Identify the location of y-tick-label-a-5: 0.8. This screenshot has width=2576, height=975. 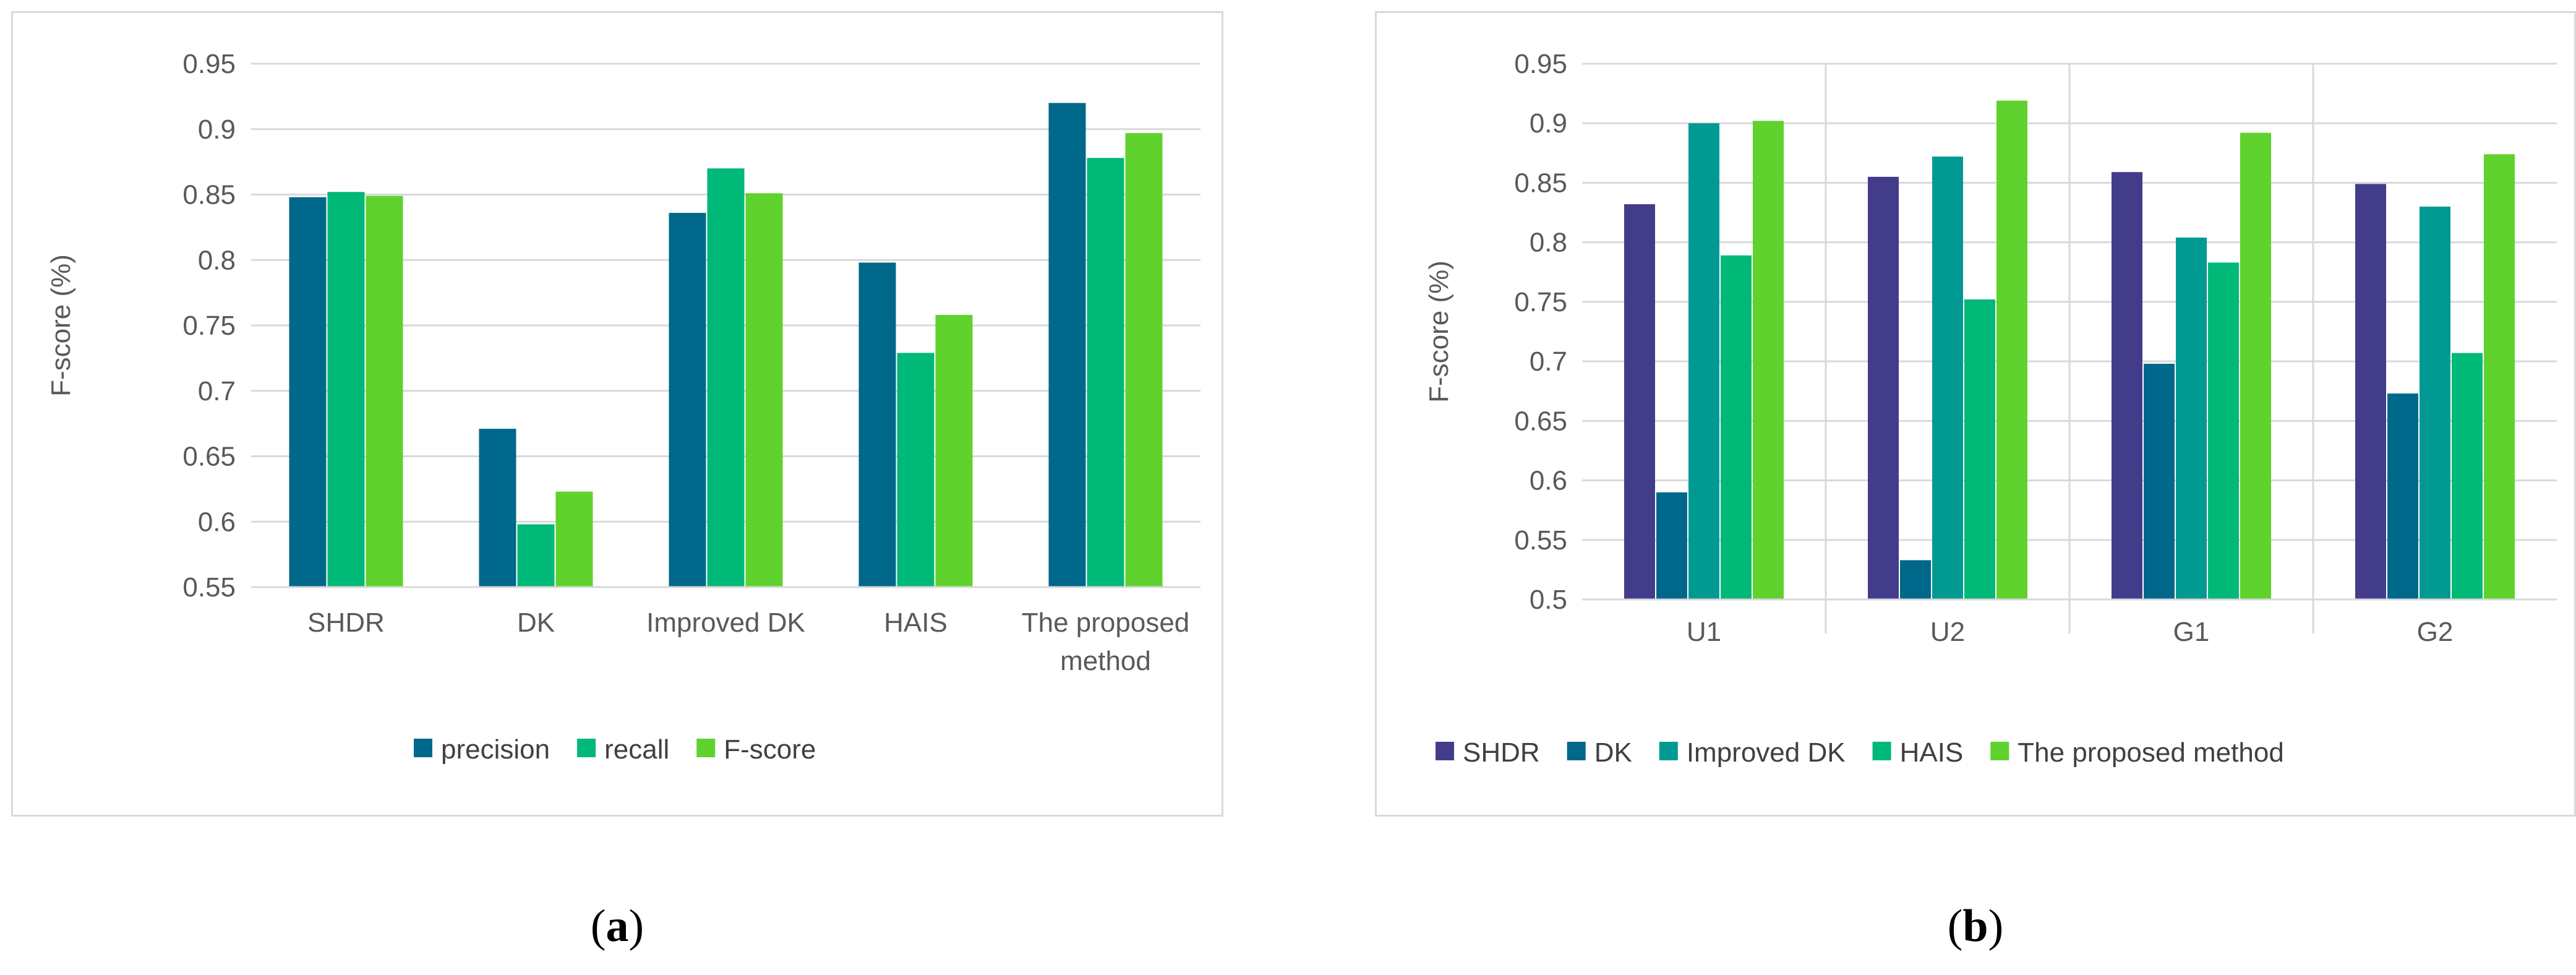
(217, 260).